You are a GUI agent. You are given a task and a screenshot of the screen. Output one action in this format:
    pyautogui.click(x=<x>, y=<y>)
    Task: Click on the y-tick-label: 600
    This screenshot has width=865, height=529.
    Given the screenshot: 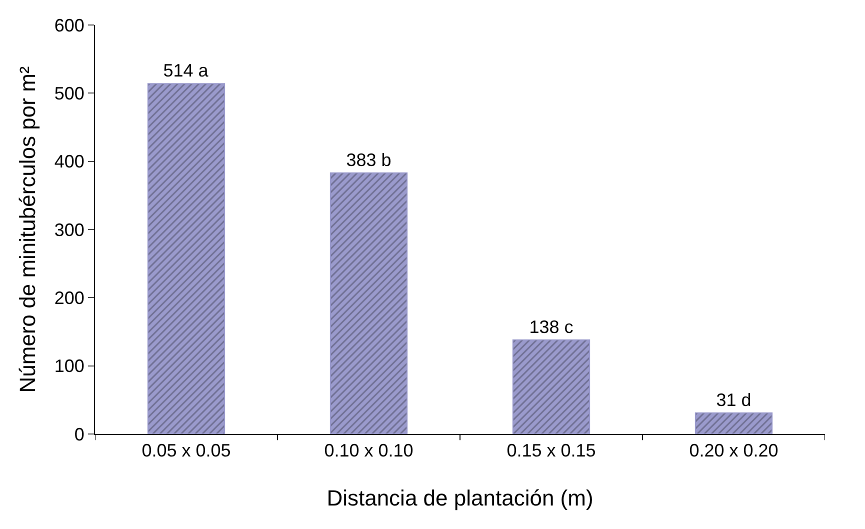 What is the action you would take?
    pyautogui.click(x=69, y=25)
    